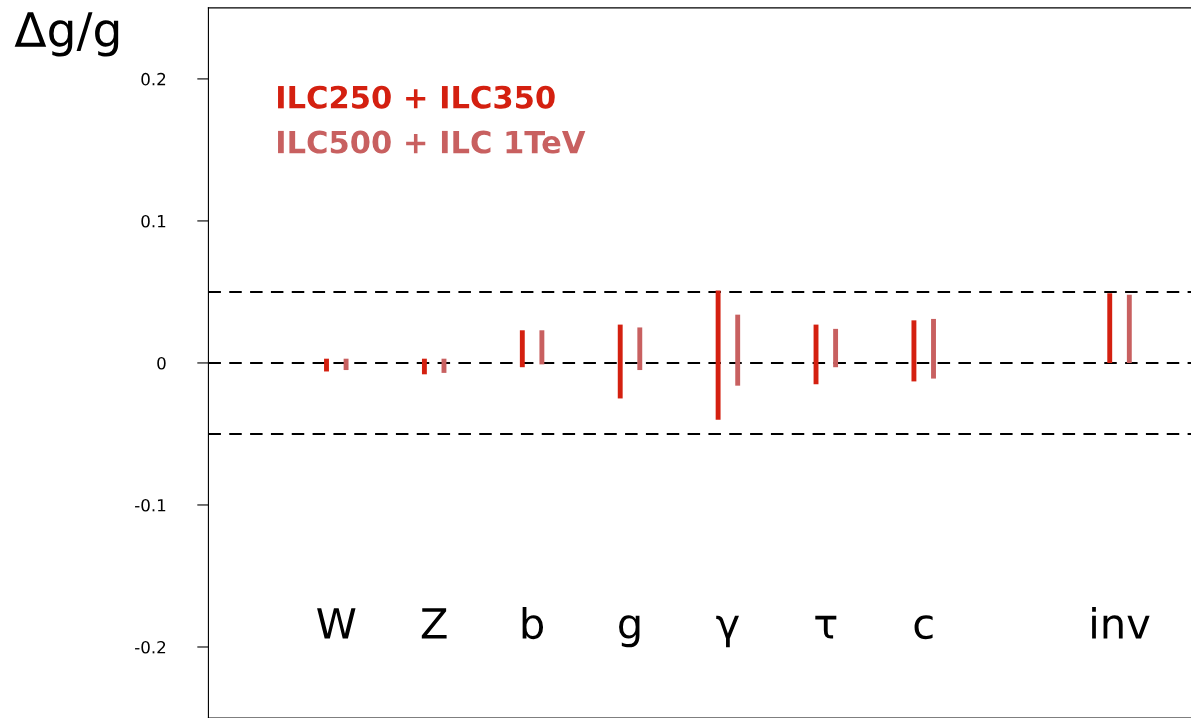 The height and width of the screenshot is (718, 1191). What do you see at coordinates (161, 363) in the screenshot?
I see `y-tick-label: 0` at bounding box center [161, 363].